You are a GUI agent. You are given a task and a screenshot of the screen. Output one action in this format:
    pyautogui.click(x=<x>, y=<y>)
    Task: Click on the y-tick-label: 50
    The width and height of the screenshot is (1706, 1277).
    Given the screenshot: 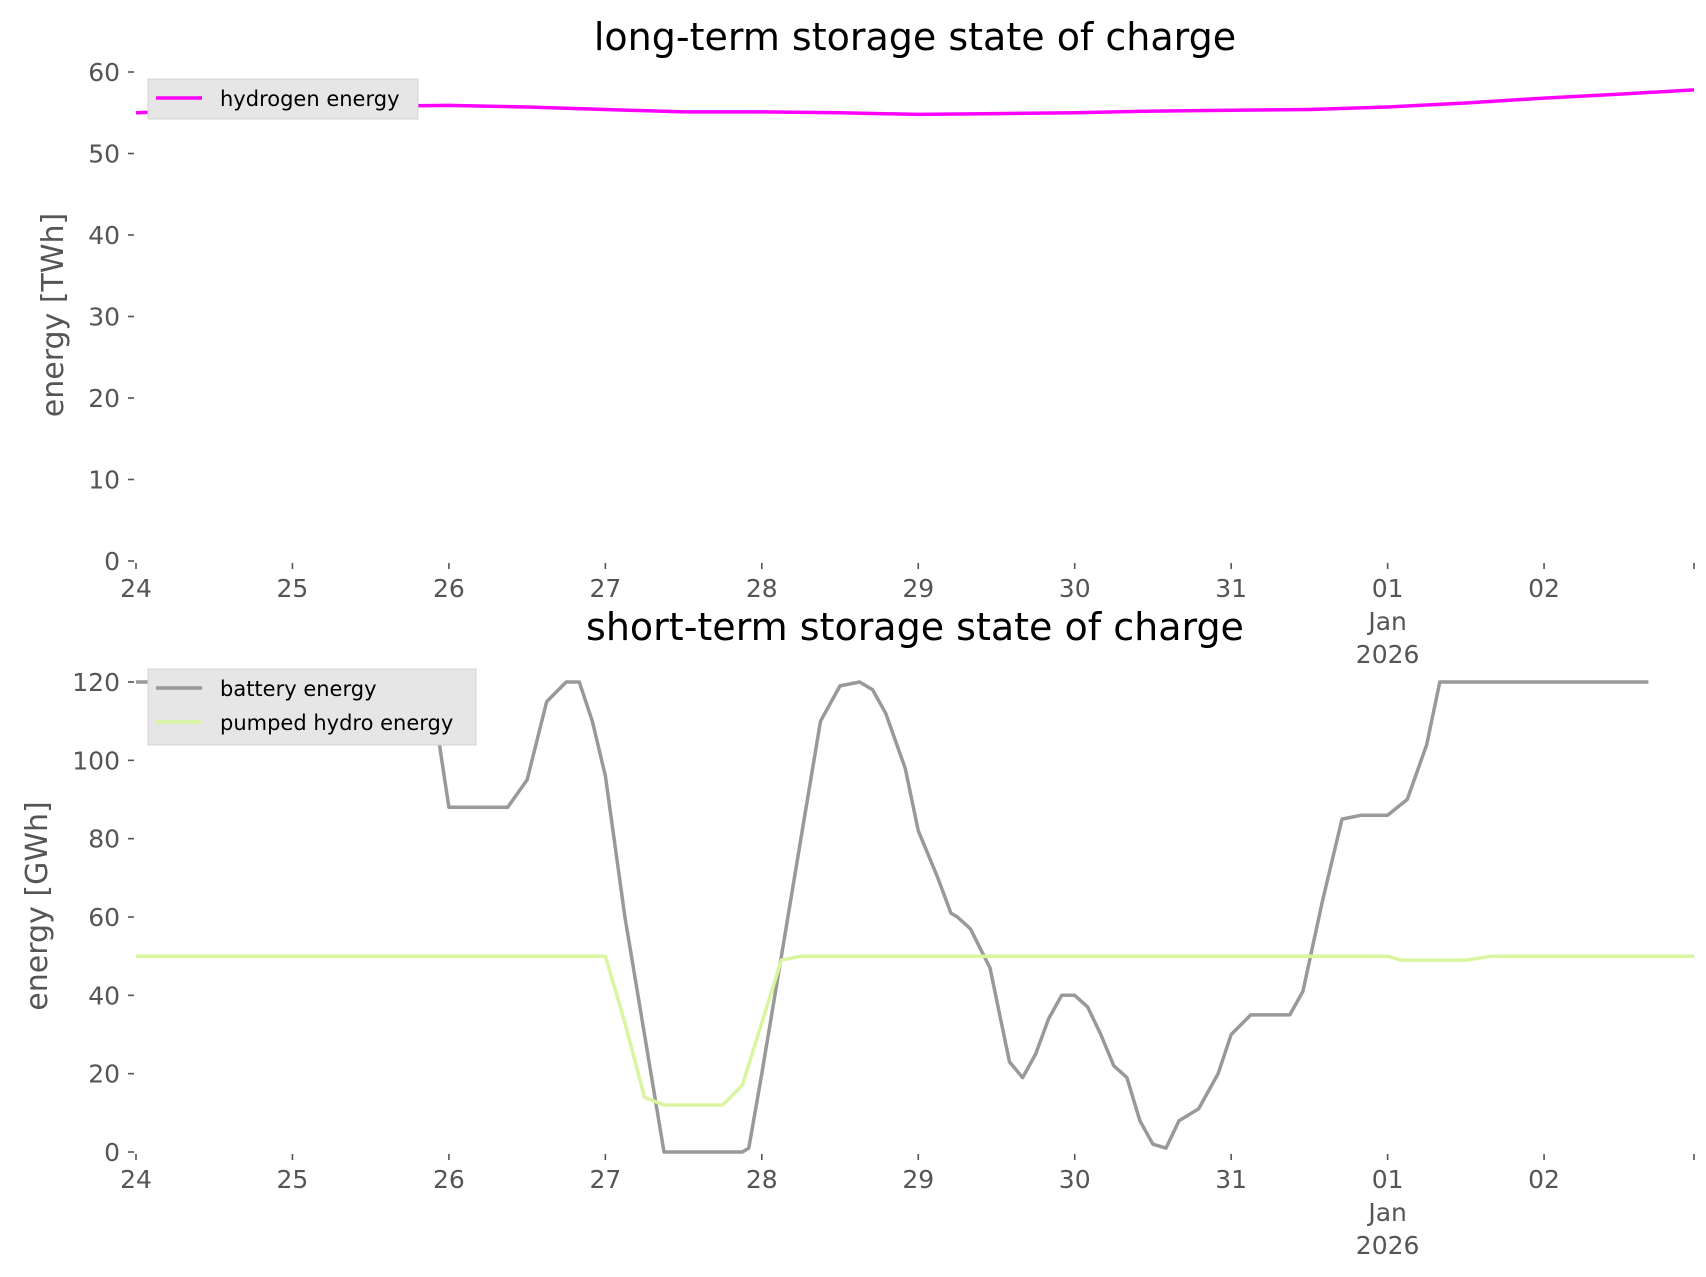 What is the action you would take?
    pyautogui.click(x=104, y=154)
    